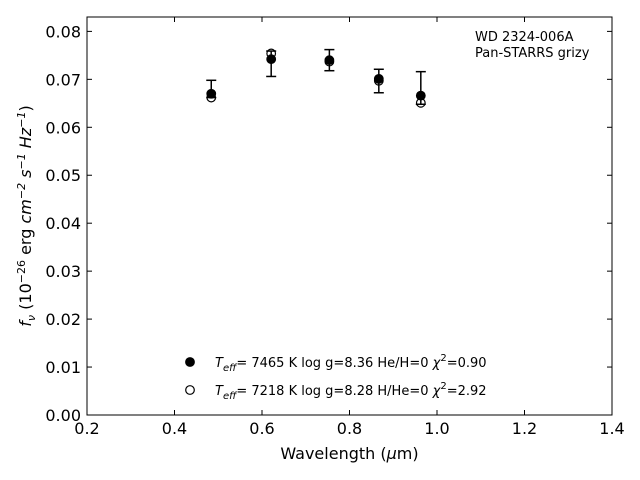  What do you see at coordinates (63, 319) in the screenshot?
I see `y-tick-label: 0.02` at bounding box center [63, 319].